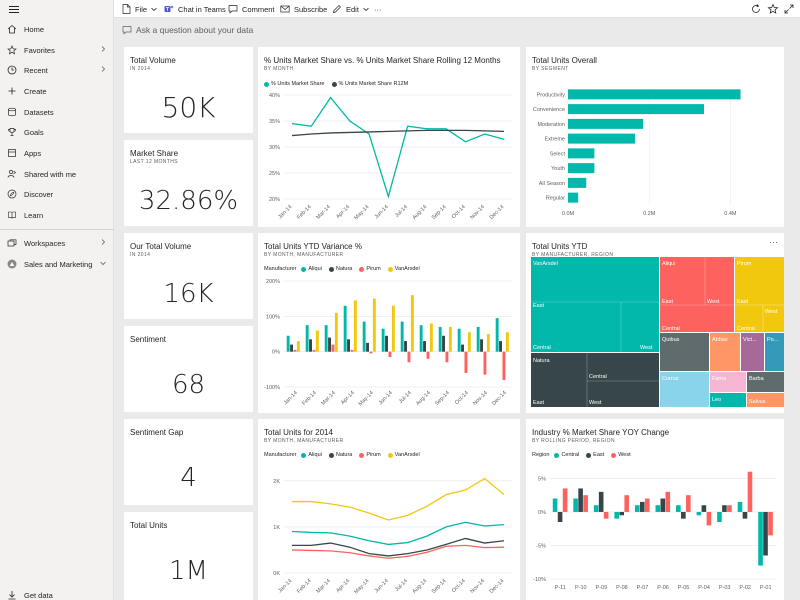  What do you see at coordinates (773, 9) in the screenshot?
I see `favorite-star-icon` at bounding box center [773, 9].